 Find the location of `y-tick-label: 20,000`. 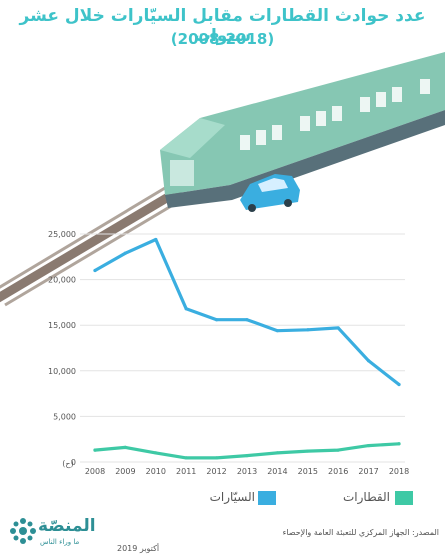

y-tick-label: 20,000 is located at coordinates (62, 280).